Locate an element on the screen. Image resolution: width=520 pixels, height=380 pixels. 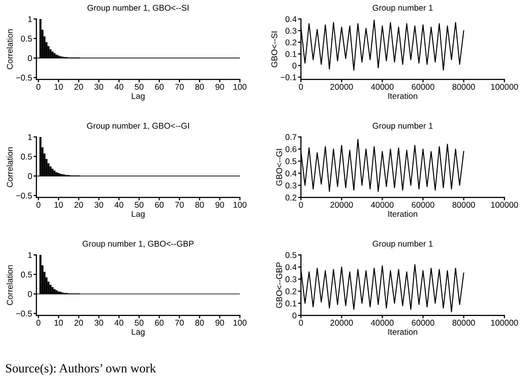
y-axis-title: GBO<--GBP is located at coordinates (279, 285).